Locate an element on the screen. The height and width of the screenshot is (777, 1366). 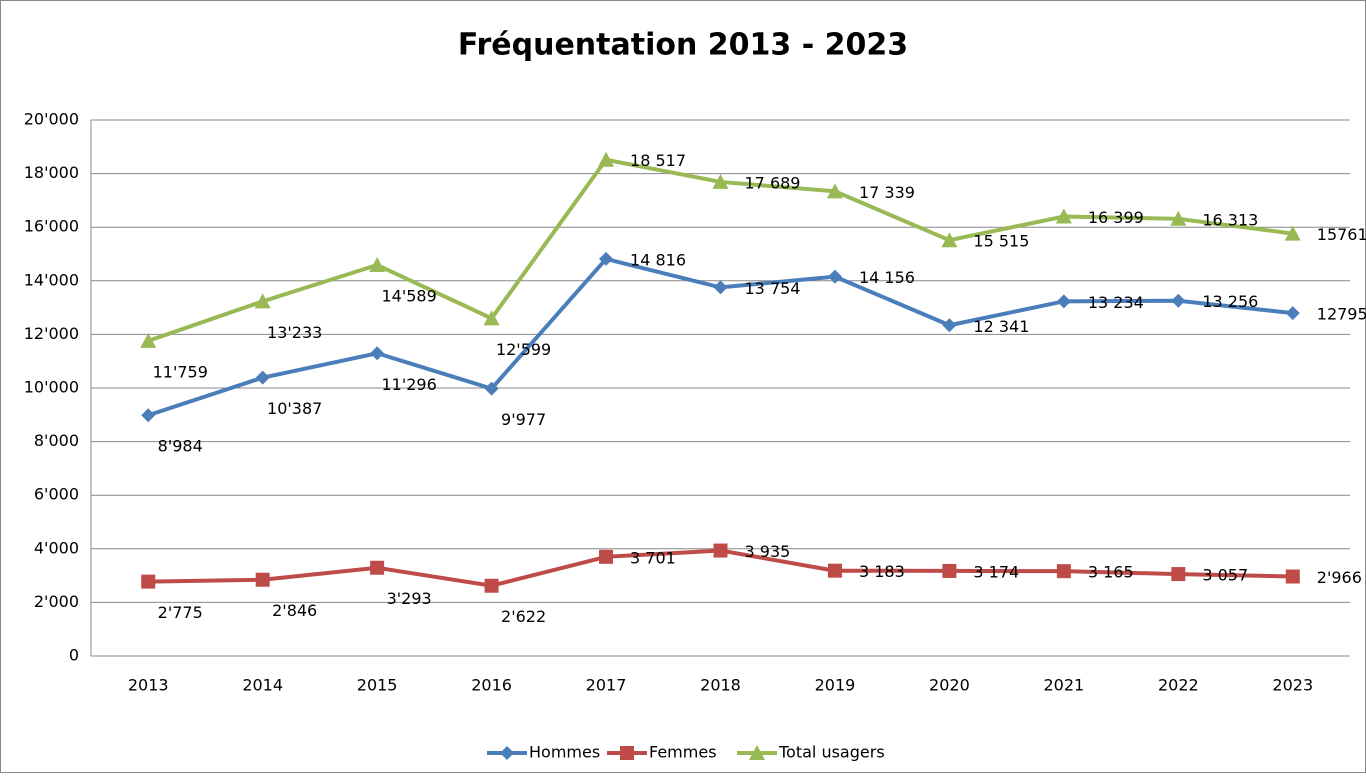
data-label: 9'977 is located at coordinates (523, 419).